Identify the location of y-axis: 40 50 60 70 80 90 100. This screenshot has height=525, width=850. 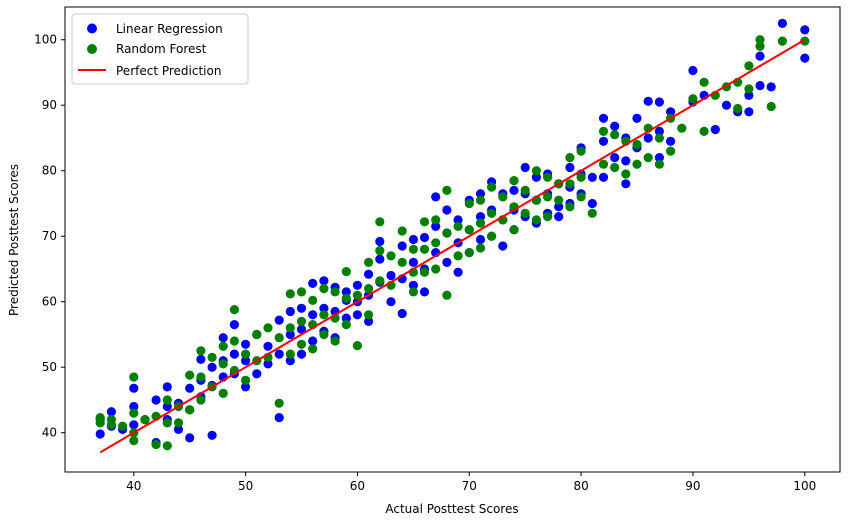
(49, 236).